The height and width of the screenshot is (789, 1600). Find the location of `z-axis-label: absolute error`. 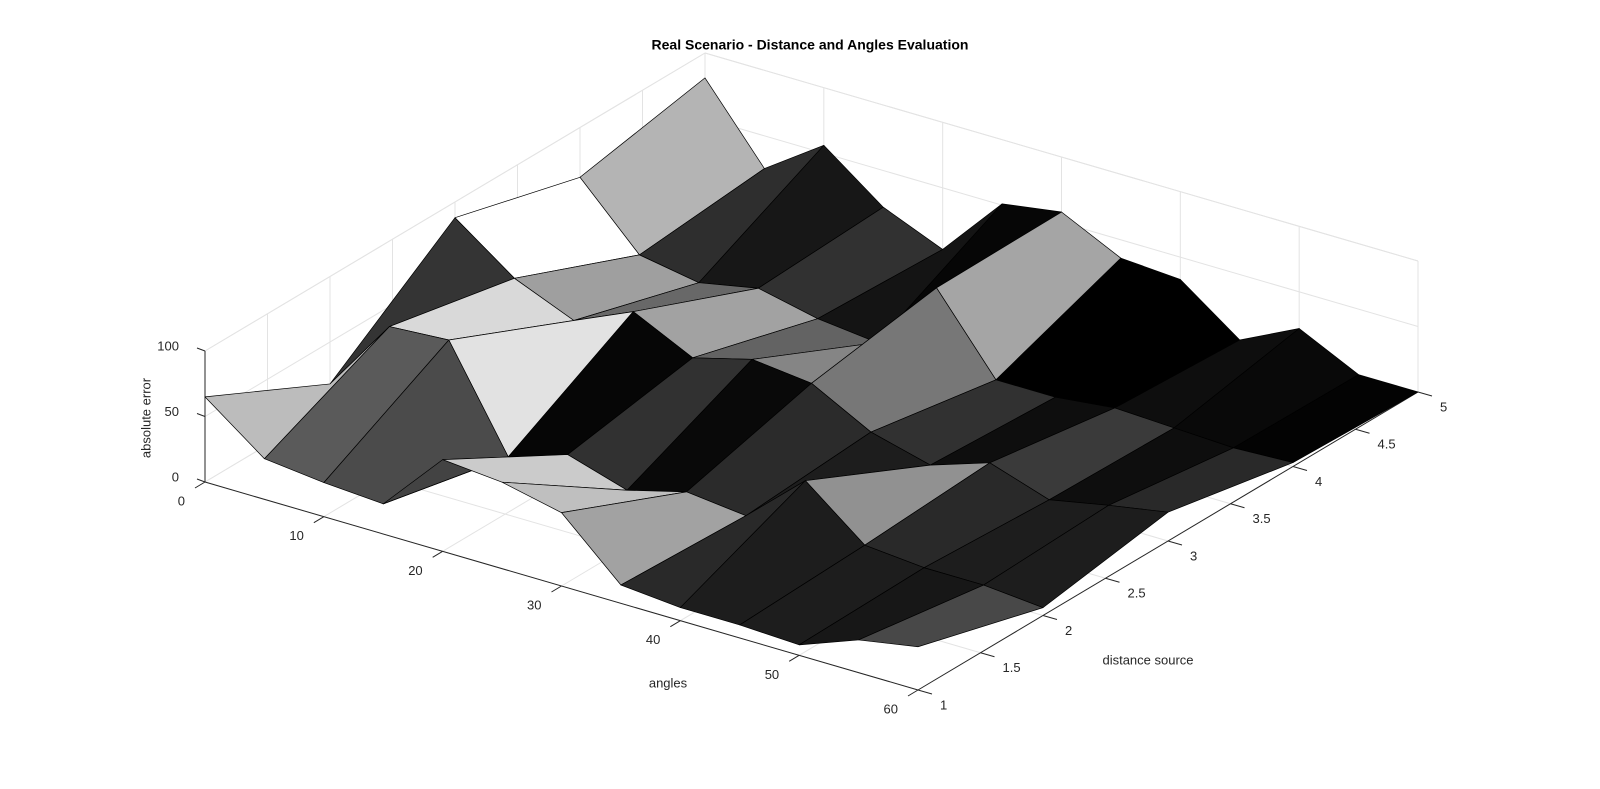

z-axis-label: absolute error is located at coordinates (145, 417).